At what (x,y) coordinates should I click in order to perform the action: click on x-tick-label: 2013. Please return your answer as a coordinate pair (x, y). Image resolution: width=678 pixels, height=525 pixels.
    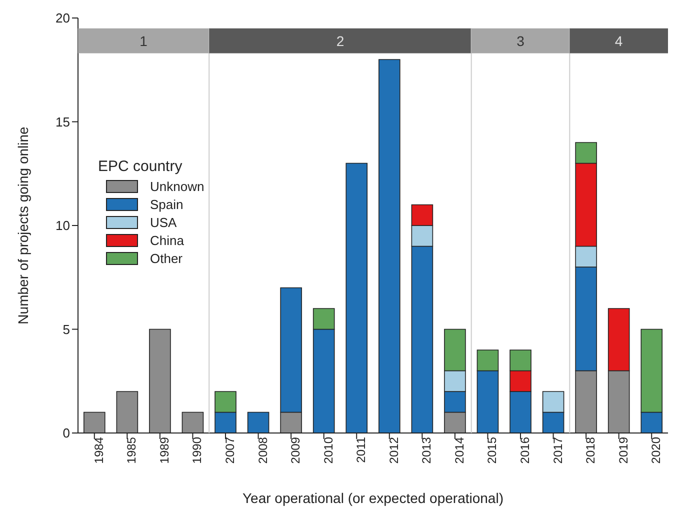
    Looking at the image, I should click on (427, 450).